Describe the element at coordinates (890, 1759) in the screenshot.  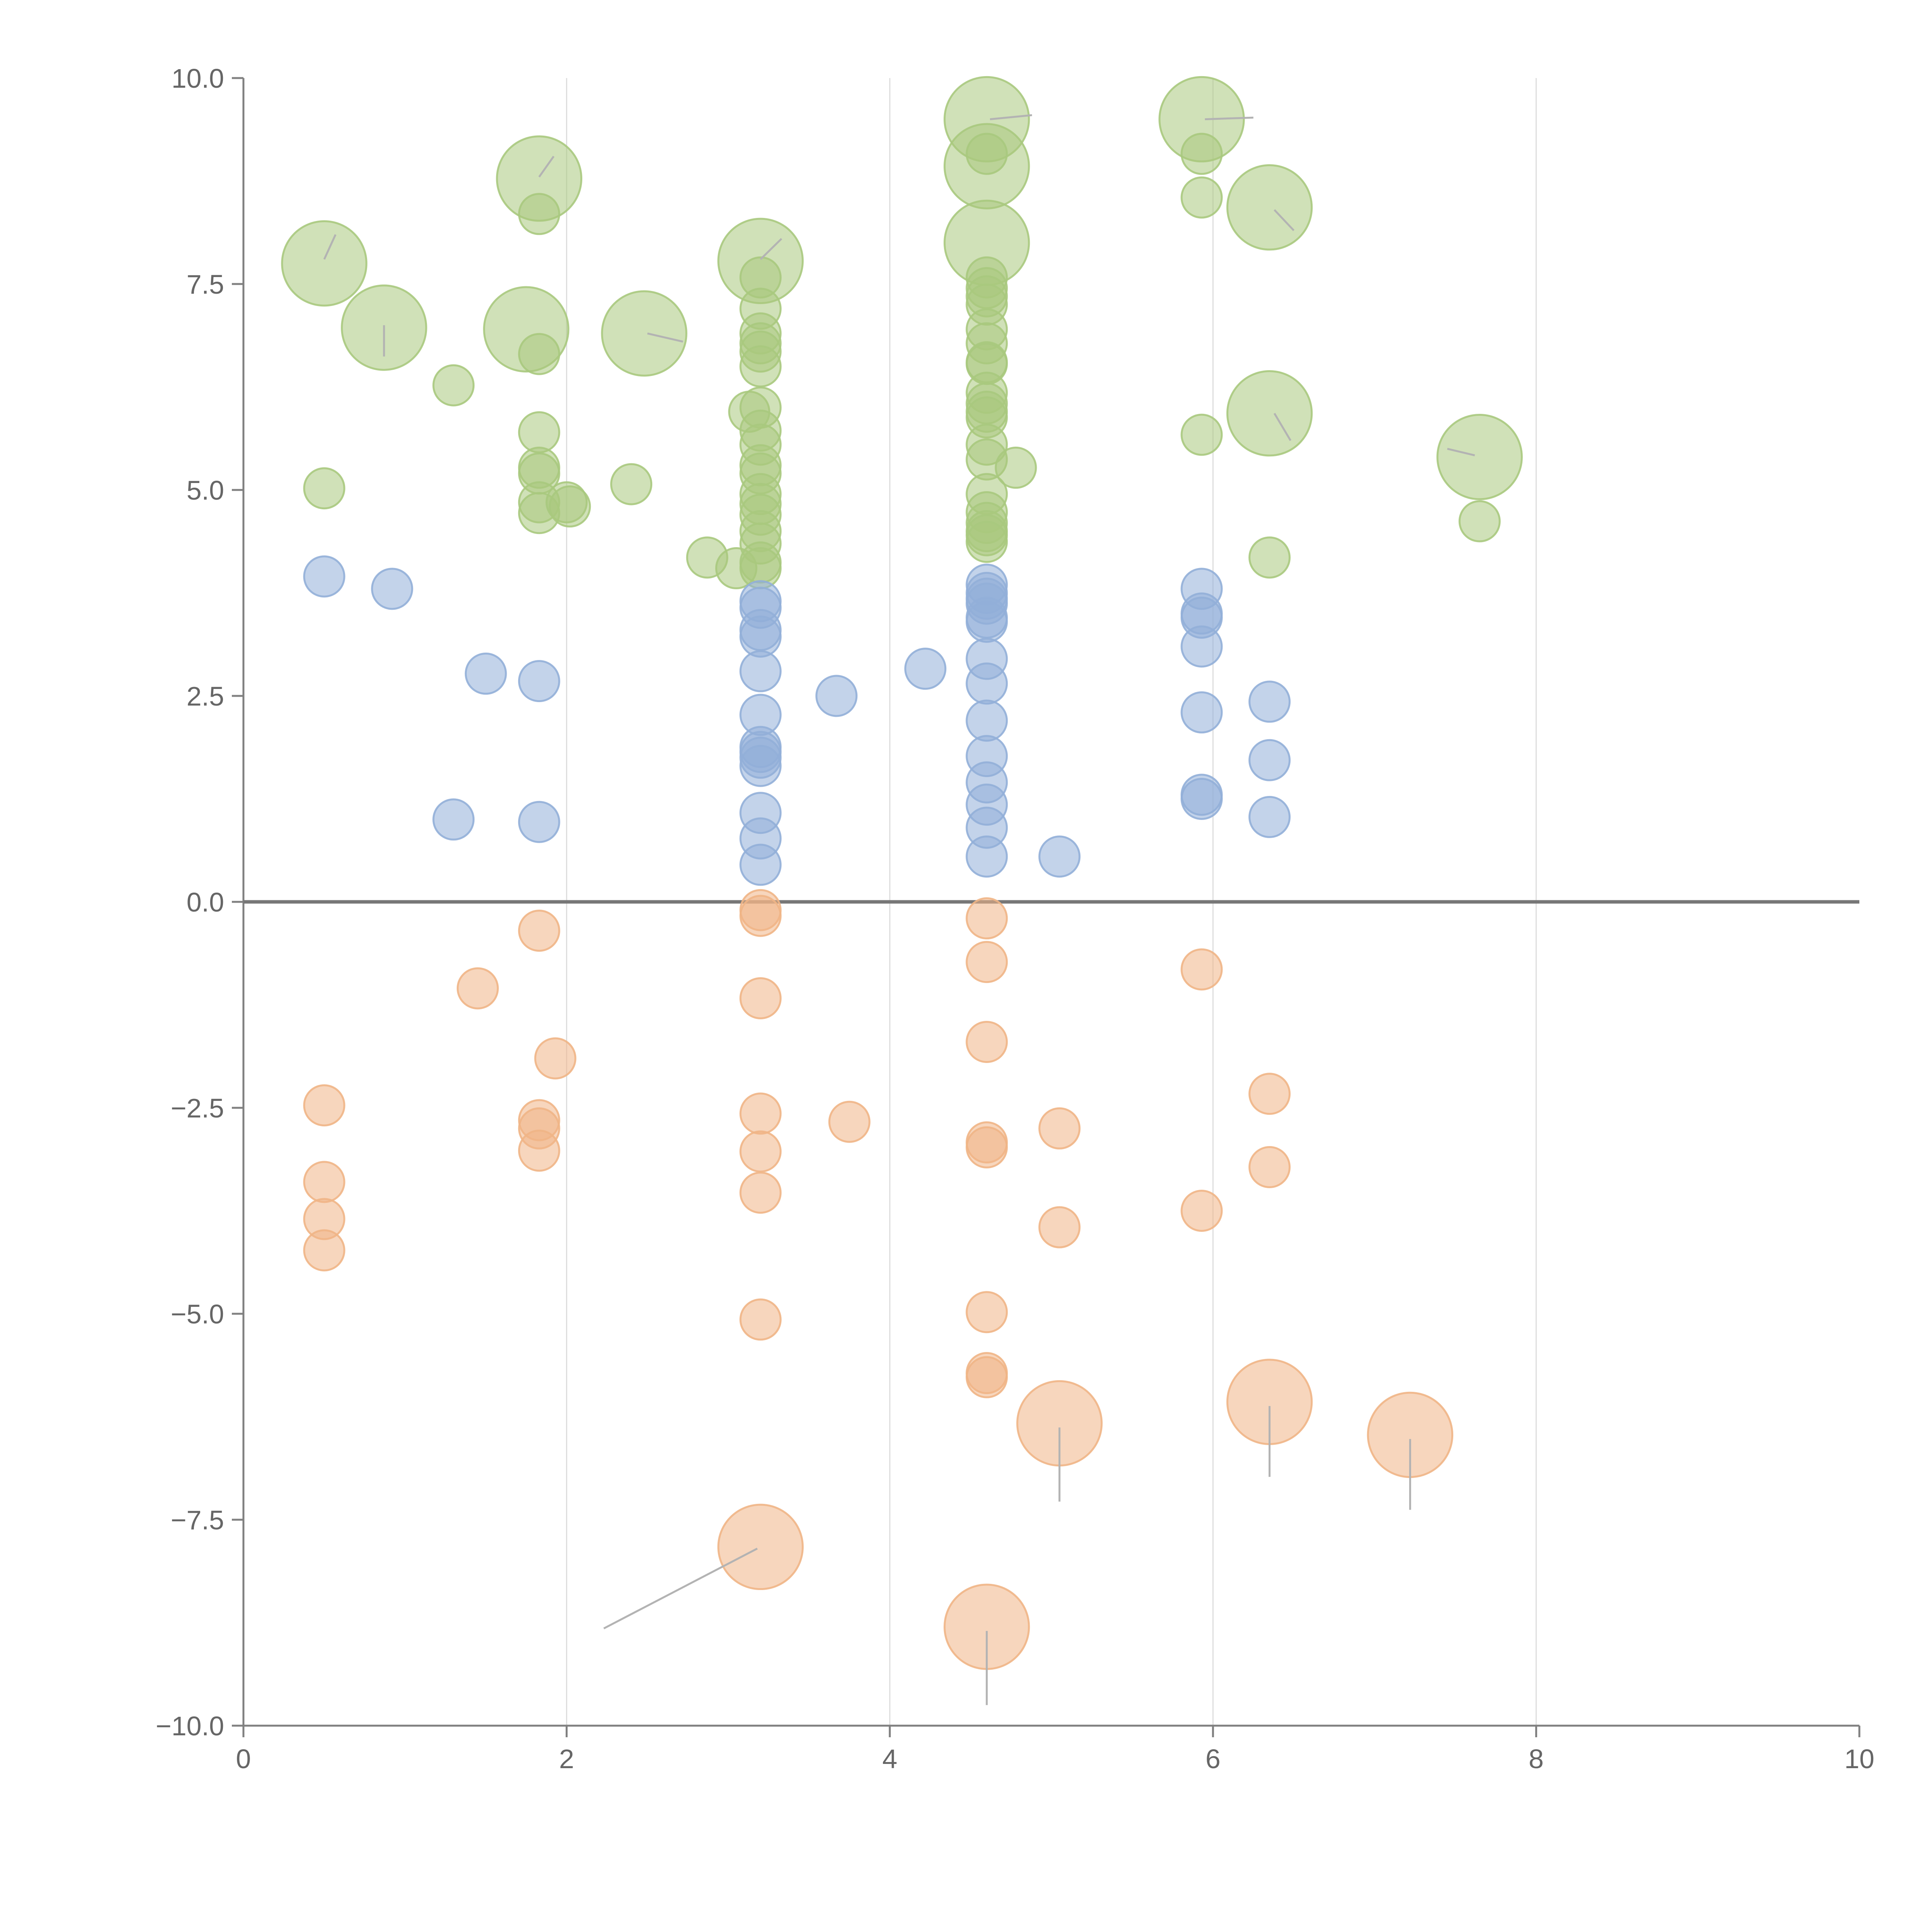
I see `x-tick-label: 4` at that location.